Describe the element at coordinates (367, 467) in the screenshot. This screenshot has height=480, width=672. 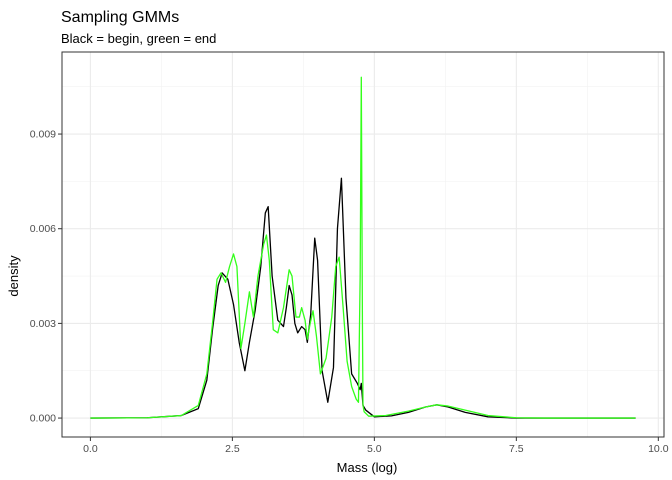
I see `x-axis-title: Mass (log)` at that location.